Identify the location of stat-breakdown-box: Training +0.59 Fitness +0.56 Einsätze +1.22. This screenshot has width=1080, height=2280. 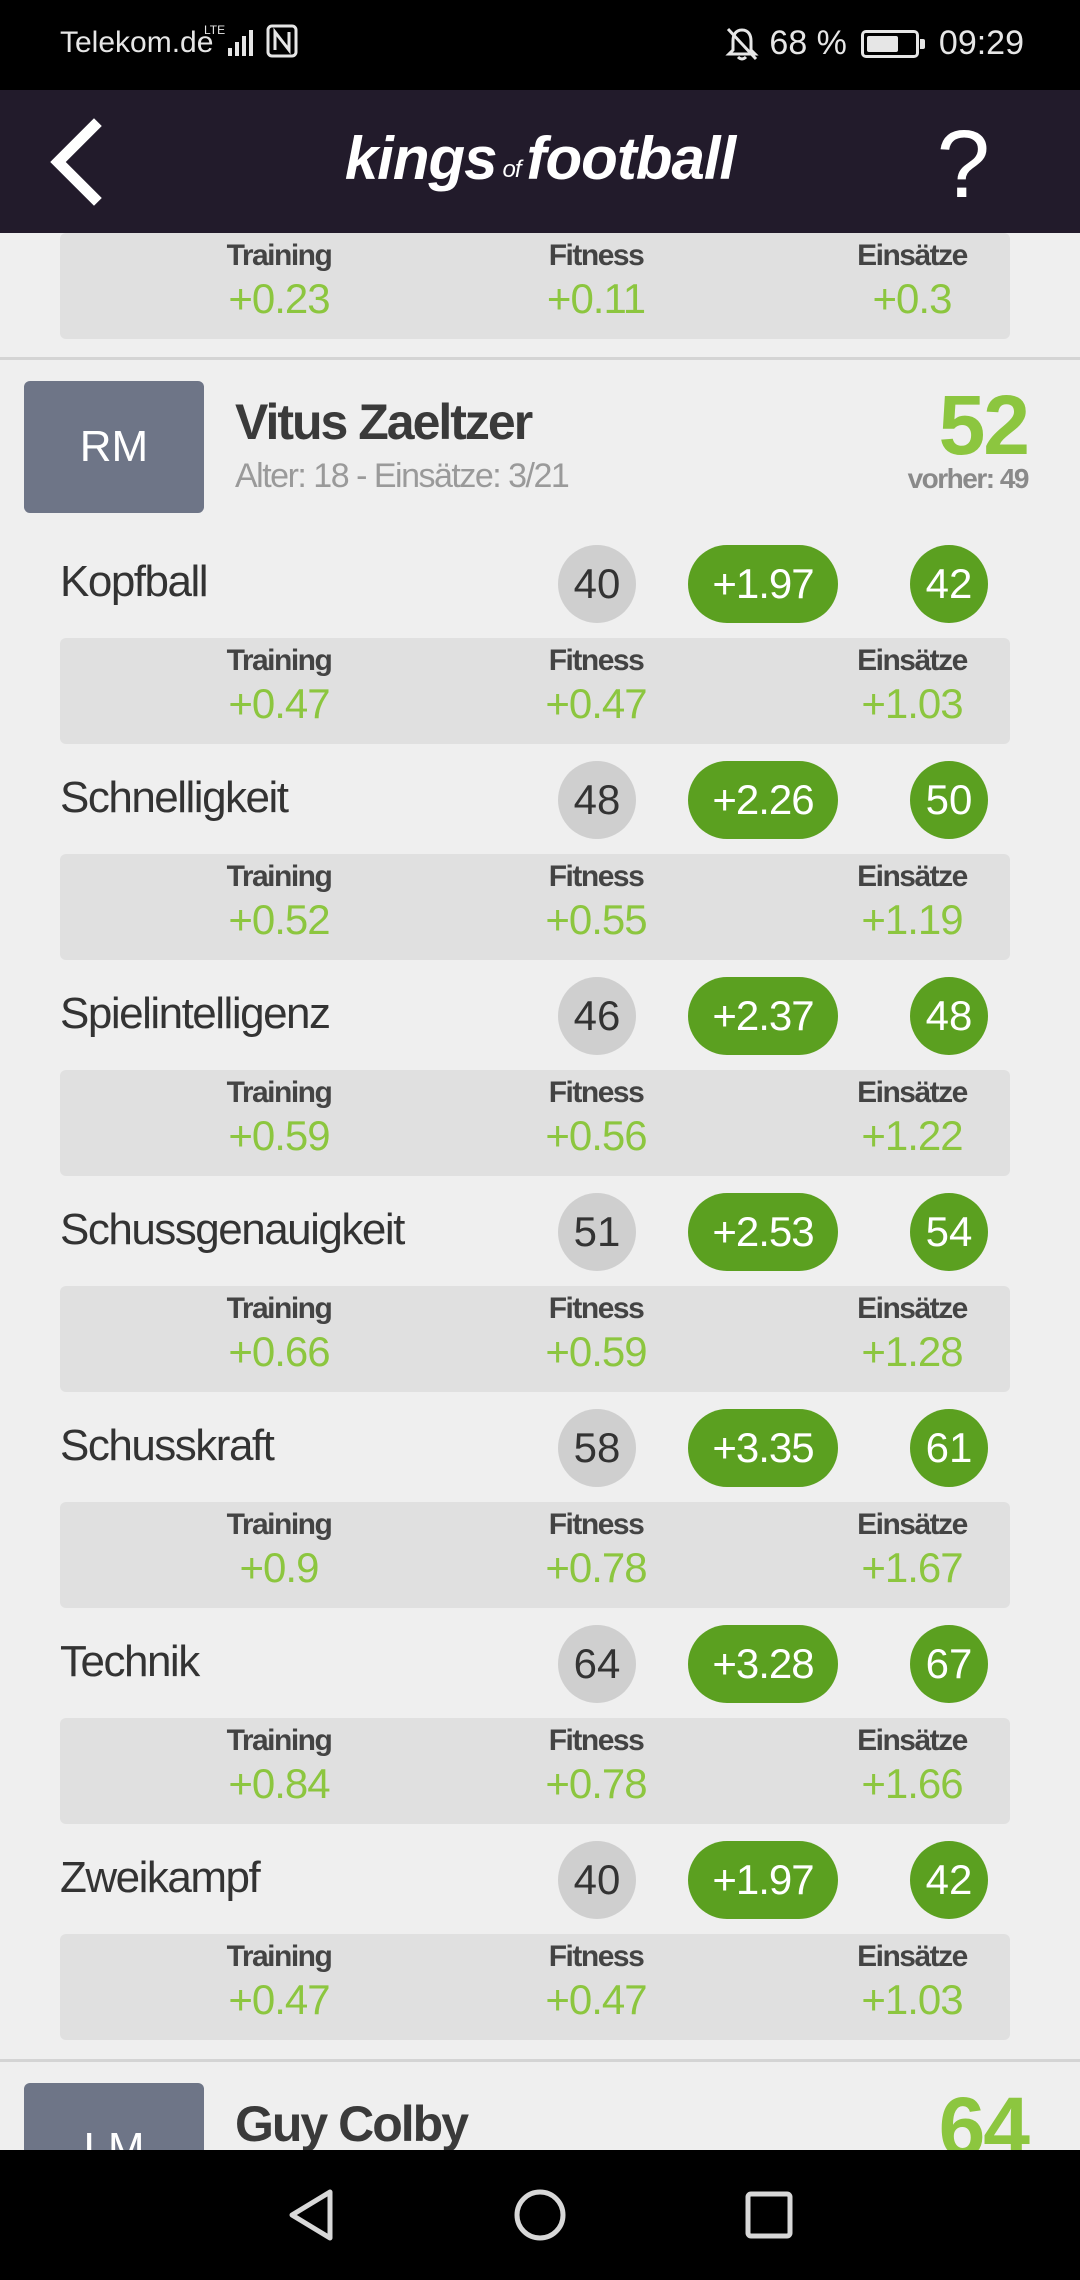
(535, 1123).